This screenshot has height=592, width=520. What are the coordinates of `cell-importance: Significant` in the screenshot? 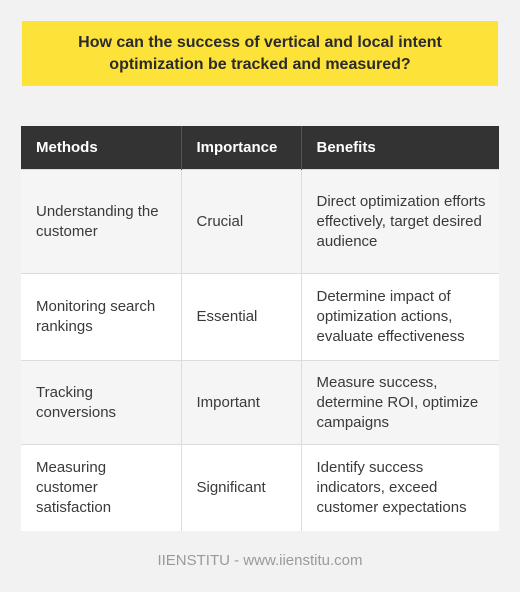 It's located at (241, 487).